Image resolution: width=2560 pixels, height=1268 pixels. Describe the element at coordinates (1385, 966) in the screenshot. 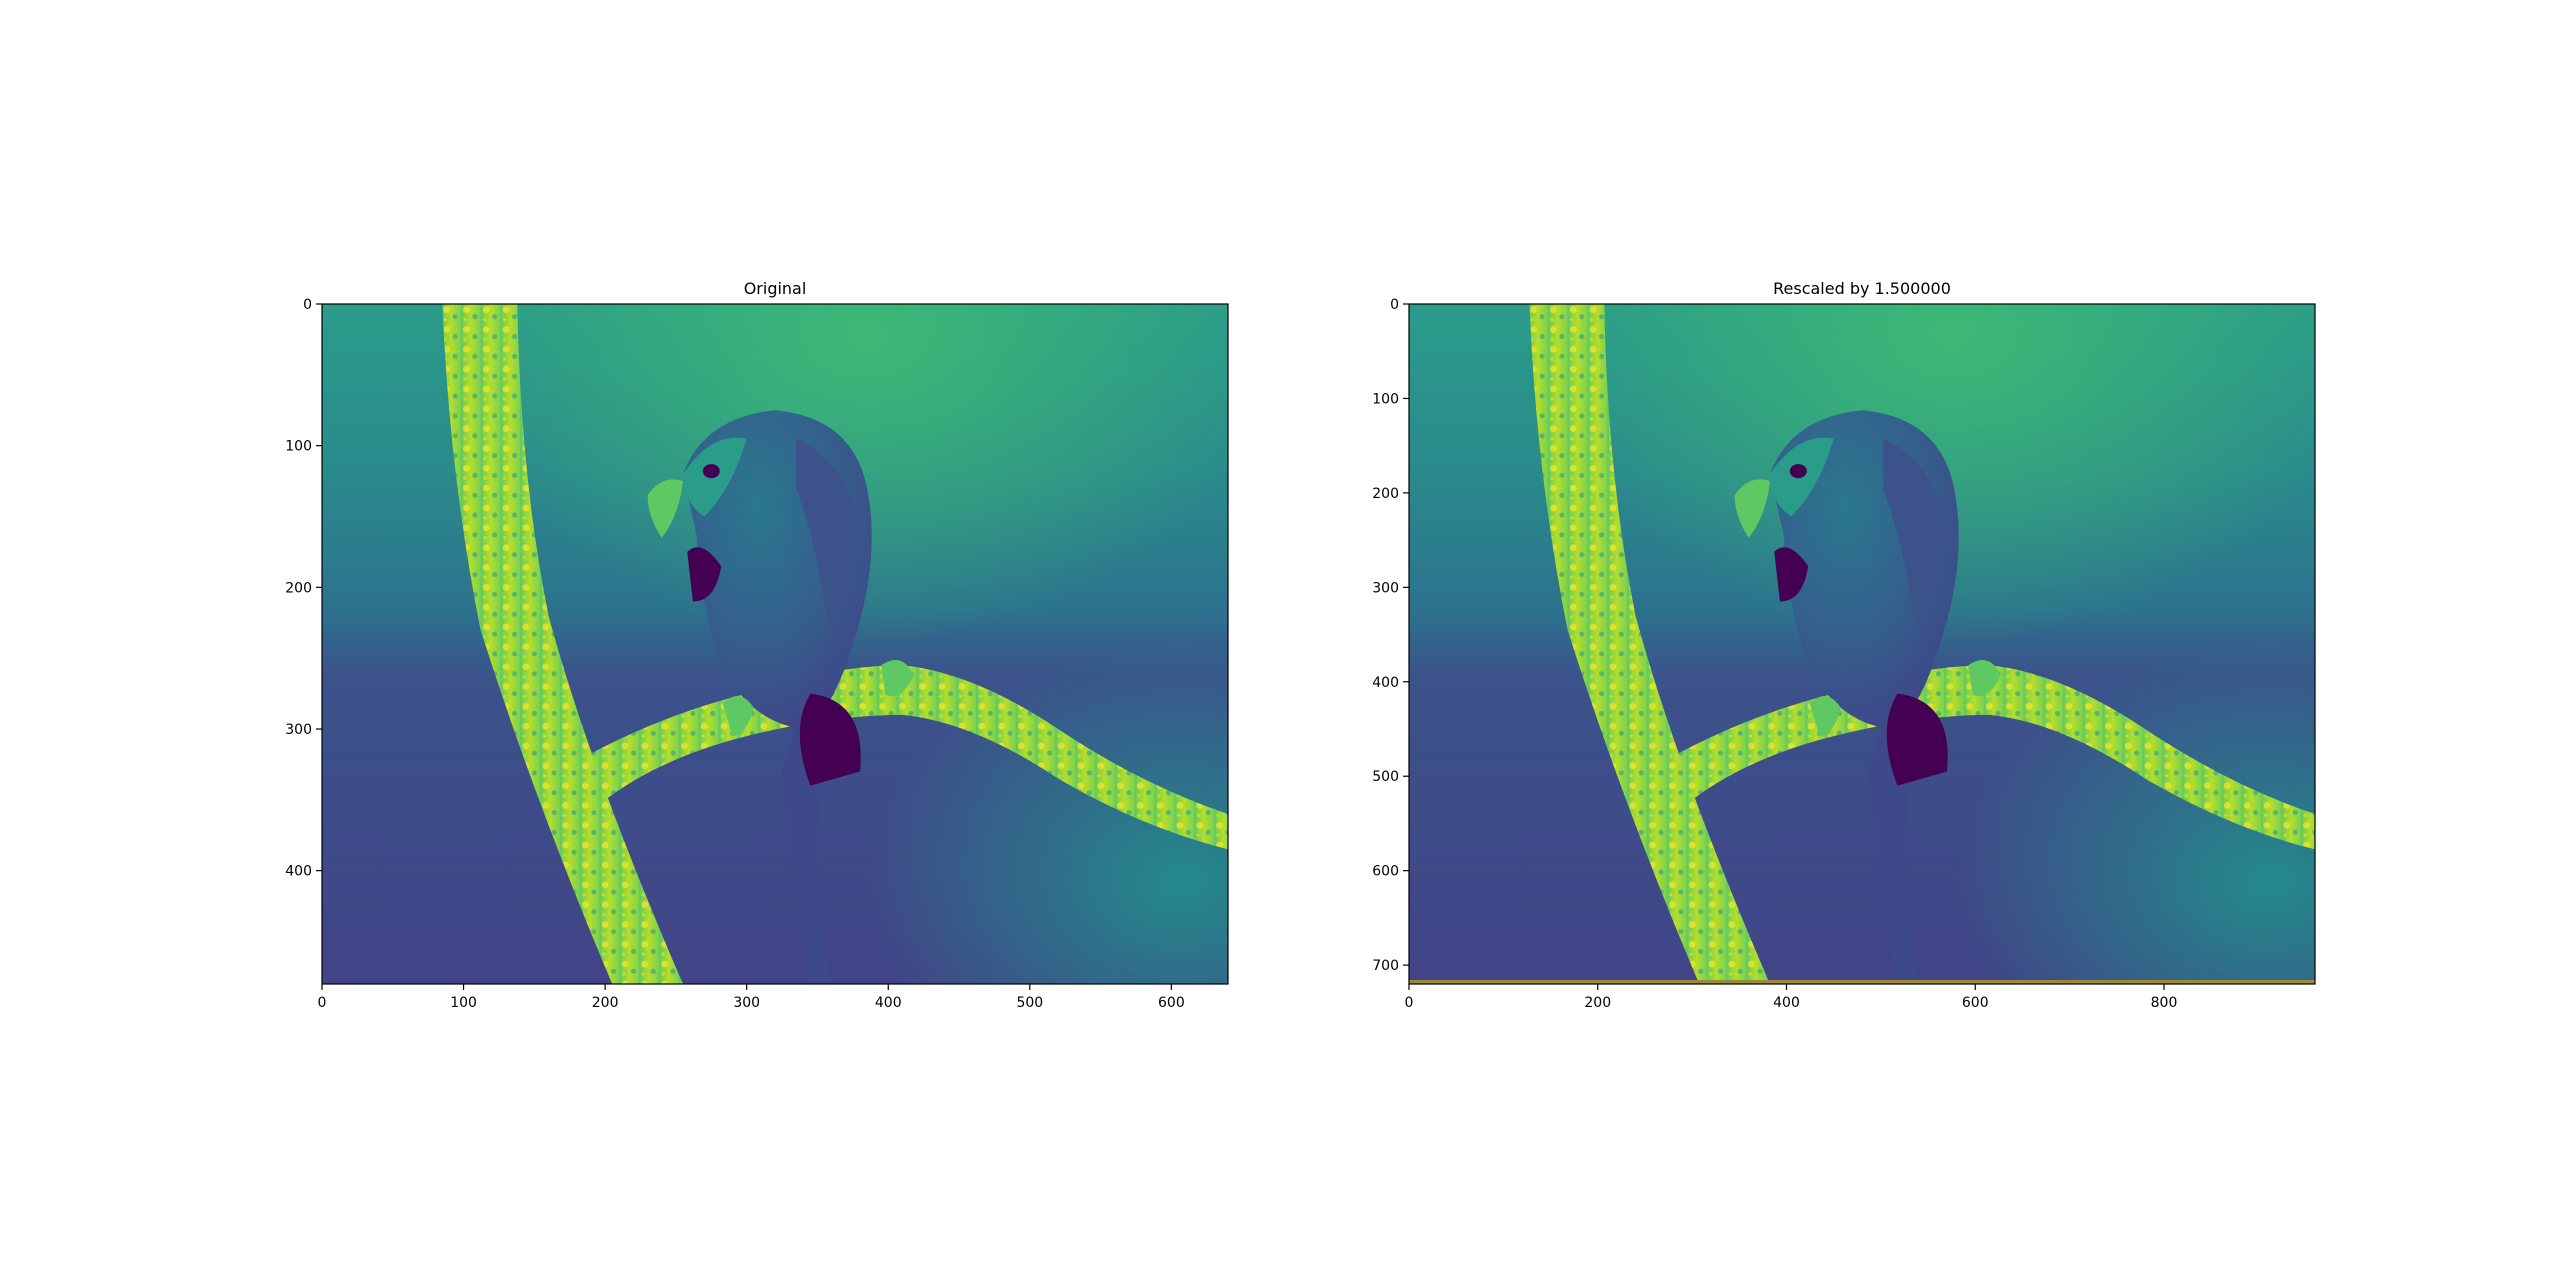

I see `y-tick-label: 700` at that location.